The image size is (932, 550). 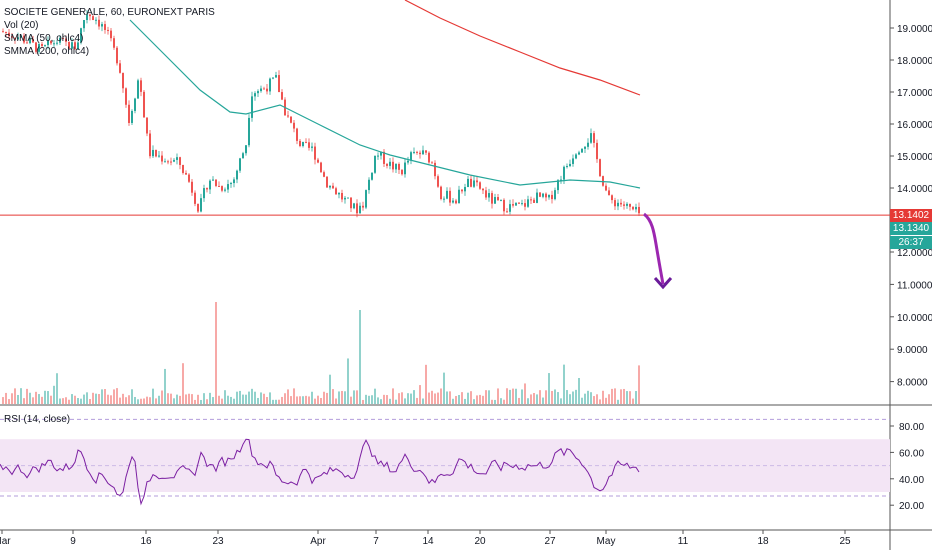 What do you see at coordinates (5, 541) in the screenshot?
I see `time-tick-label: Mar` at bounding box center [5, 541].